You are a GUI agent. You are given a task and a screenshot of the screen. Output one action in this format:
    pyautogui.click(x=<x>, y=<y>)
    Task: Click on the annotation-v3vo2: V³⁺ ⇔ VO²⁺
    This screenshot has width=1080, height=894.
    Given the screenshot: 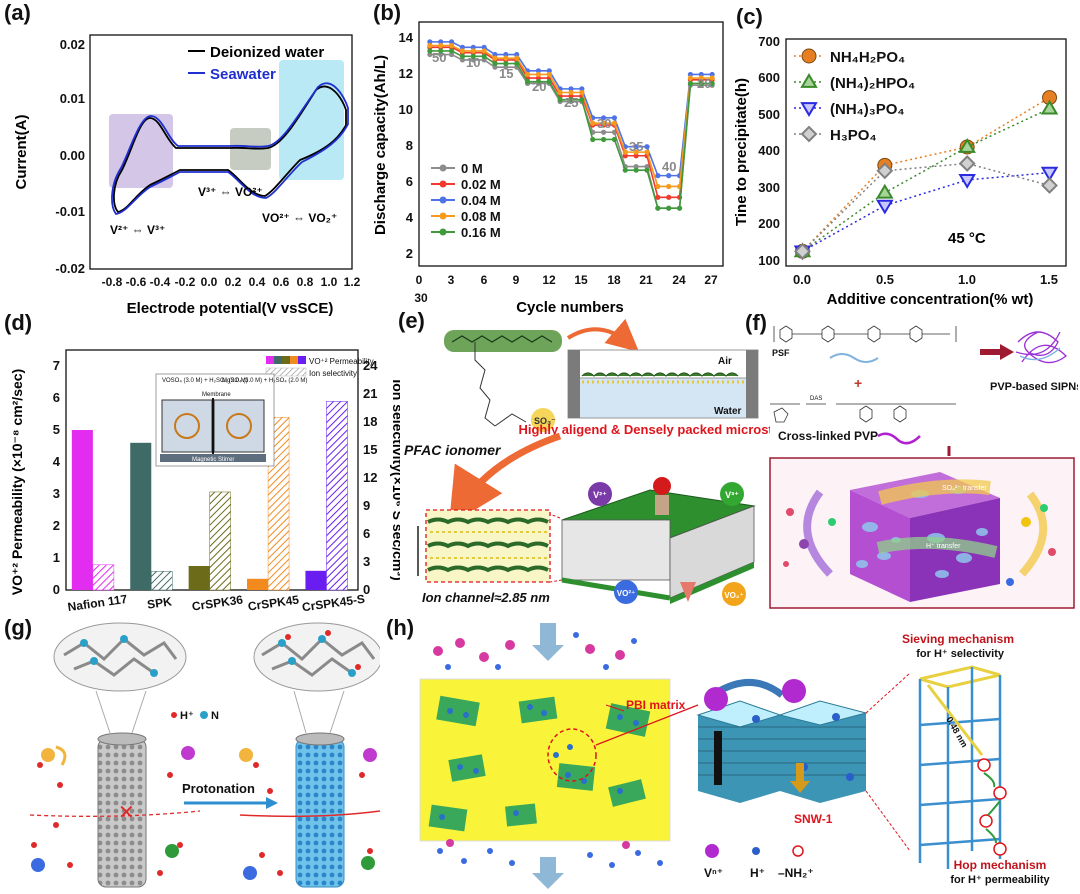 What is the action you would take?
    pyautogui.click(x=230, y=192)
    